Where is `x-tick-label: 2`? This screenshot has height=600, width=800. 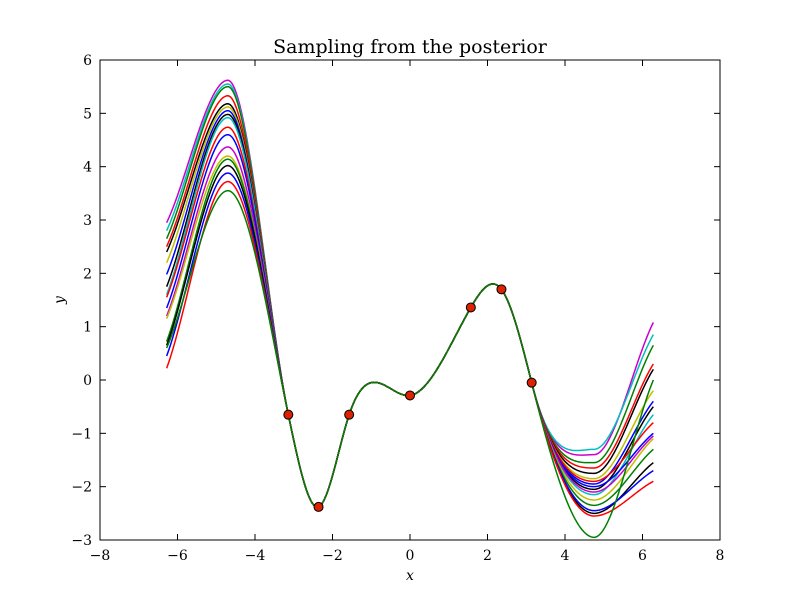
x-tick-label: 2 is located at coordinates (487, 556).